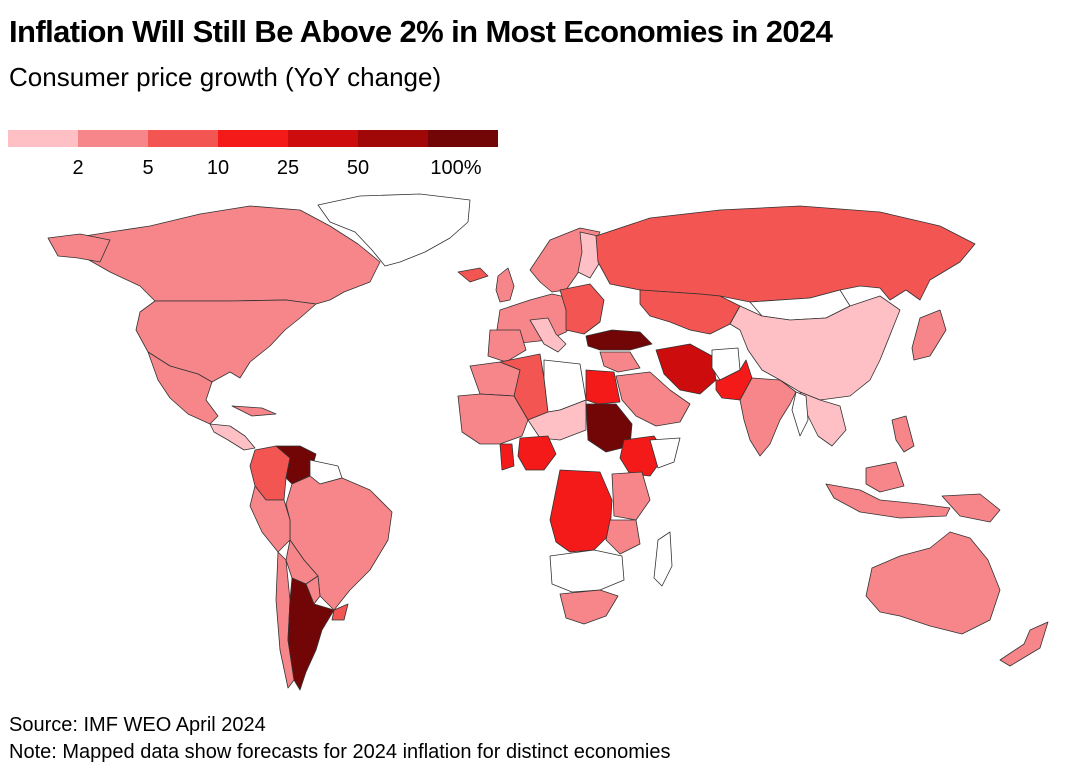 This screenshot has width=1074, height=773. What do you see at coordinates (226, 341) in the screenshot?
I see `region-united-states` at bounding box center [226, 341].